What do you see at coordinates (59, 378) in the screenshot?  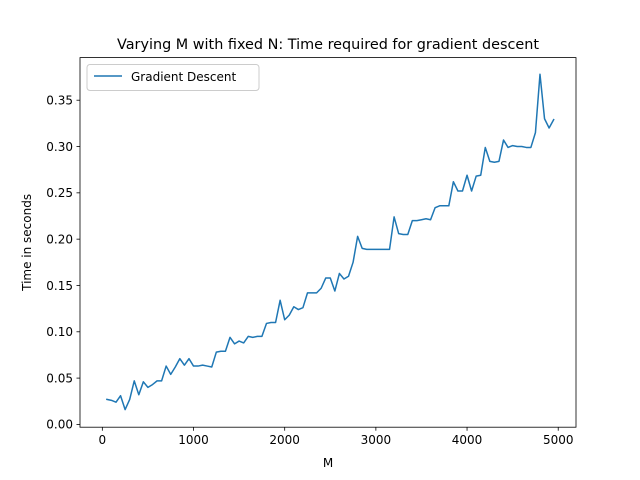 I see `y-tick-label: 0.05` at bounding box center [59, 378].